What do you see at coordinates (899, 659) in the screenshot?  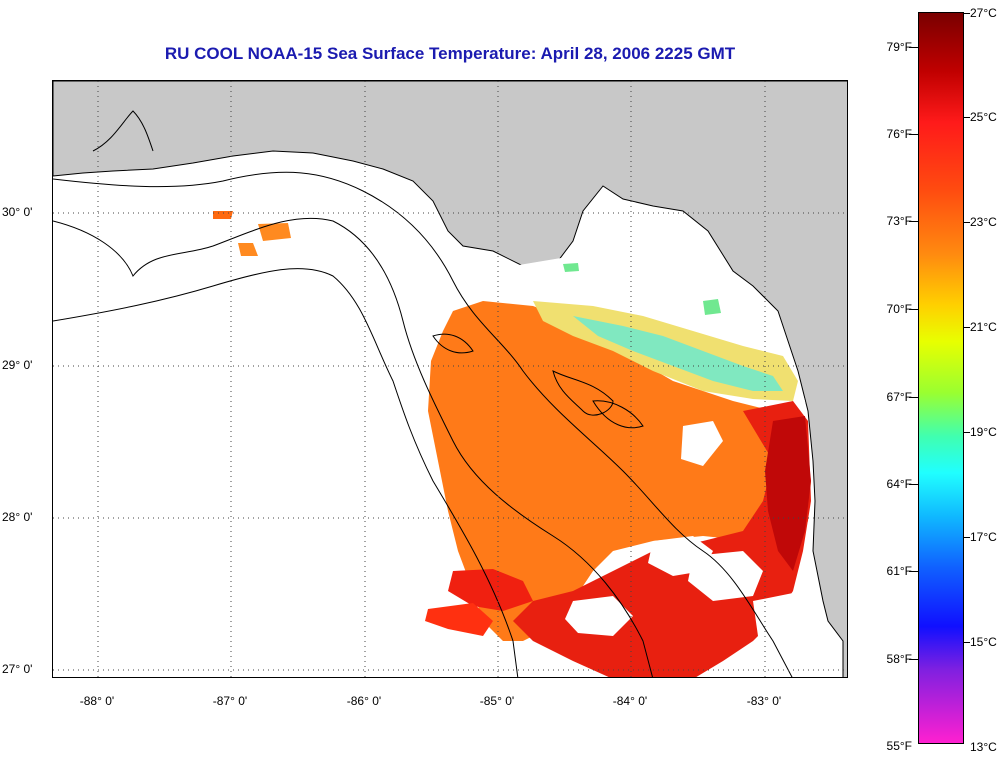 I see `colorbar-f-label: 58°F` at bounding box center [899, 659].